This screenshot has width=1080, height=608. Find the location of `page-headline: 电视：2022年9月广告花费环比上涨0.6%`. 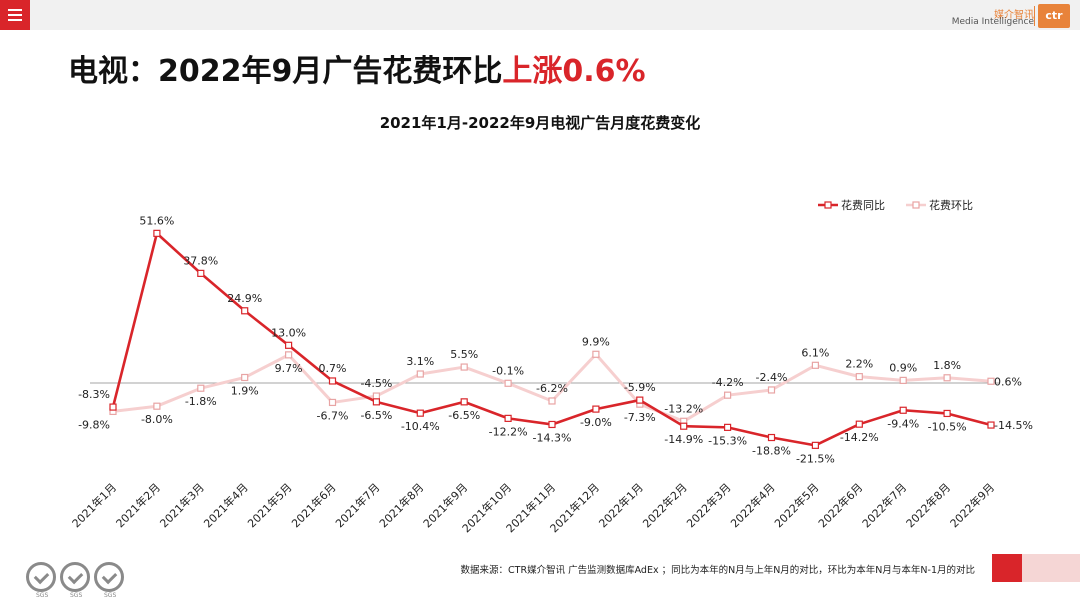

page-headline: 电视：2022年9月广告花费环比上涨0.6% is located at coordinates (357, 68).